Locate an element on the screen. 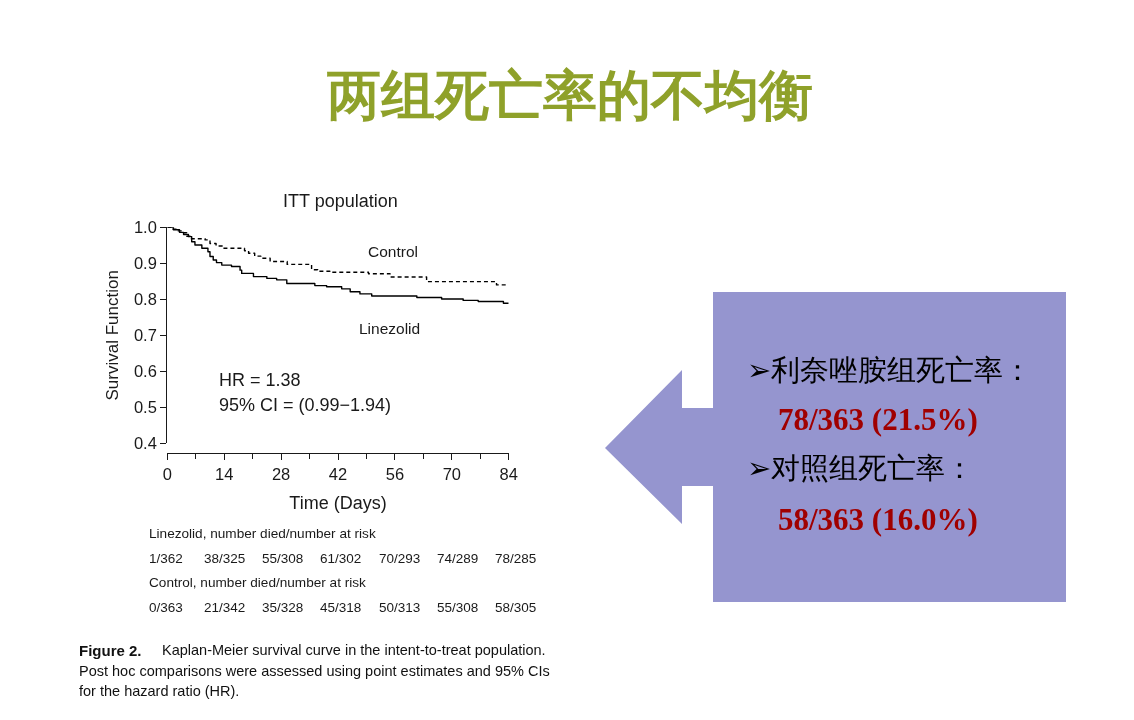 This screenshot has height=720, width=1134. text: 78/363 (21.5%) is located at coordinates (878, 419).